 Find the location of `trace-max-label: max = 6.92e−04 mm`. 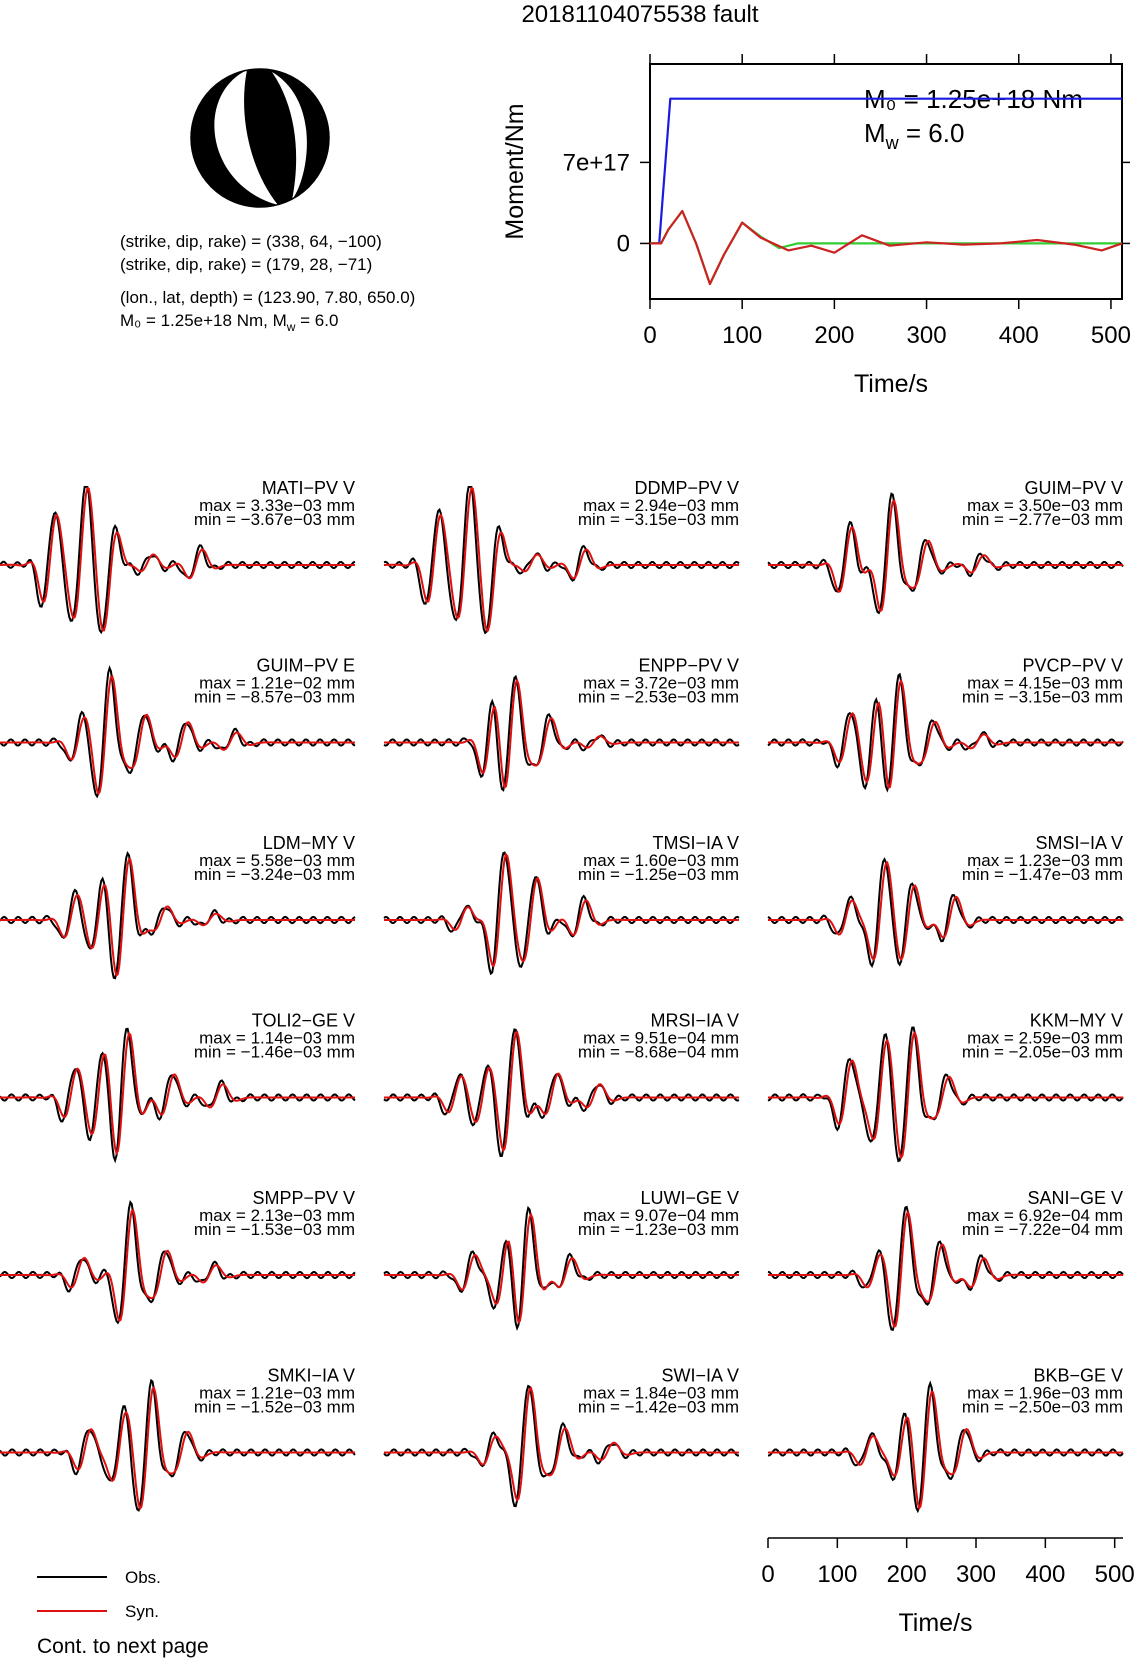

trace-max-label: max = 6.92e−04 mm is located at coordinates (1045, 1215).